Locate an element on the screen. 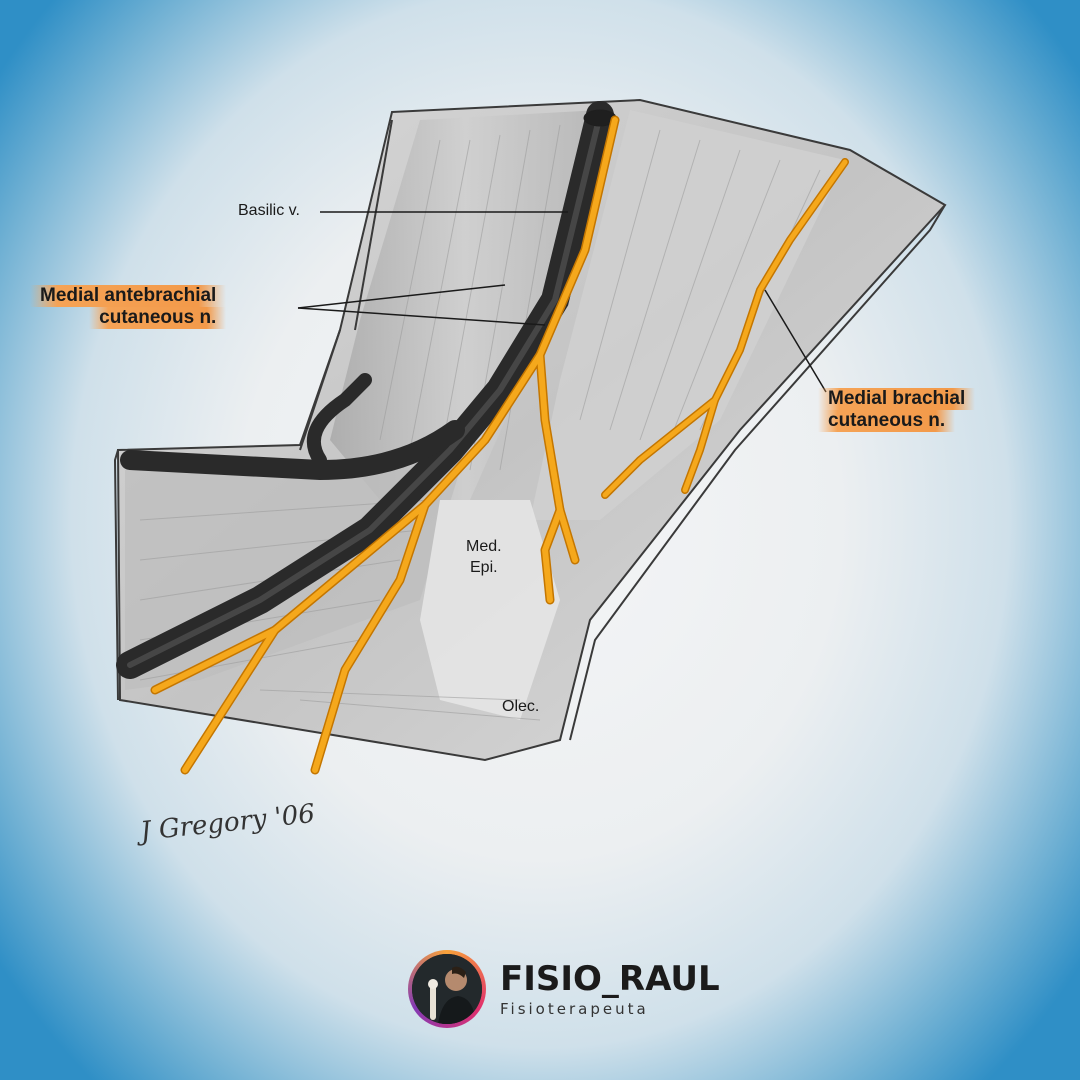  avatar-photo is located at coordinates (447, 989).